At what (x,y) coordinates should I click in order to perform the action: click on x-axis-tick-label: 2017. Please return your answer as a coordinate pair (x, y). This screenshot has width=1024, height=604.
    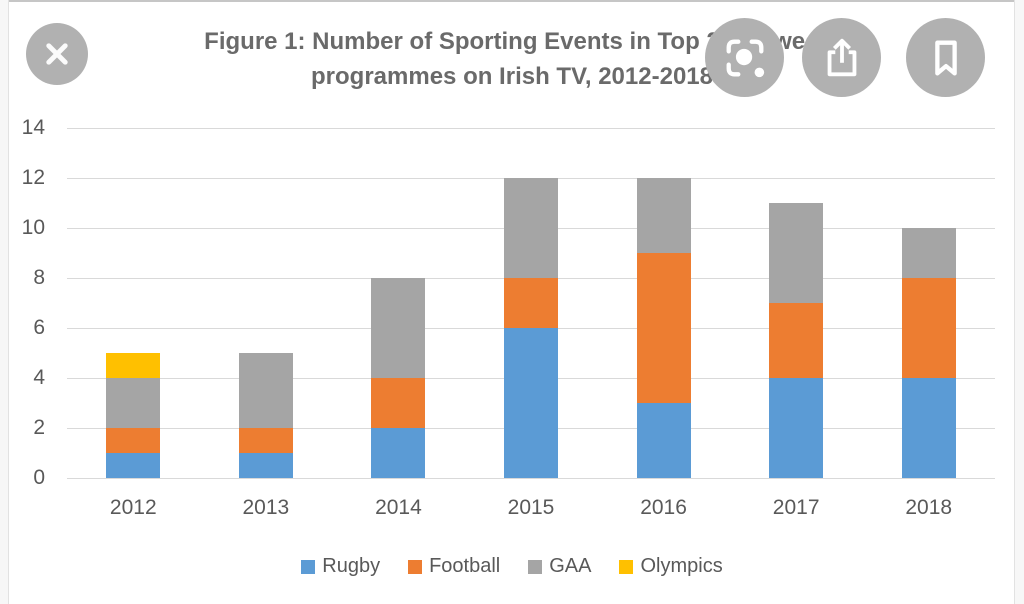
    Looking at the image, I should click on (796, 507).